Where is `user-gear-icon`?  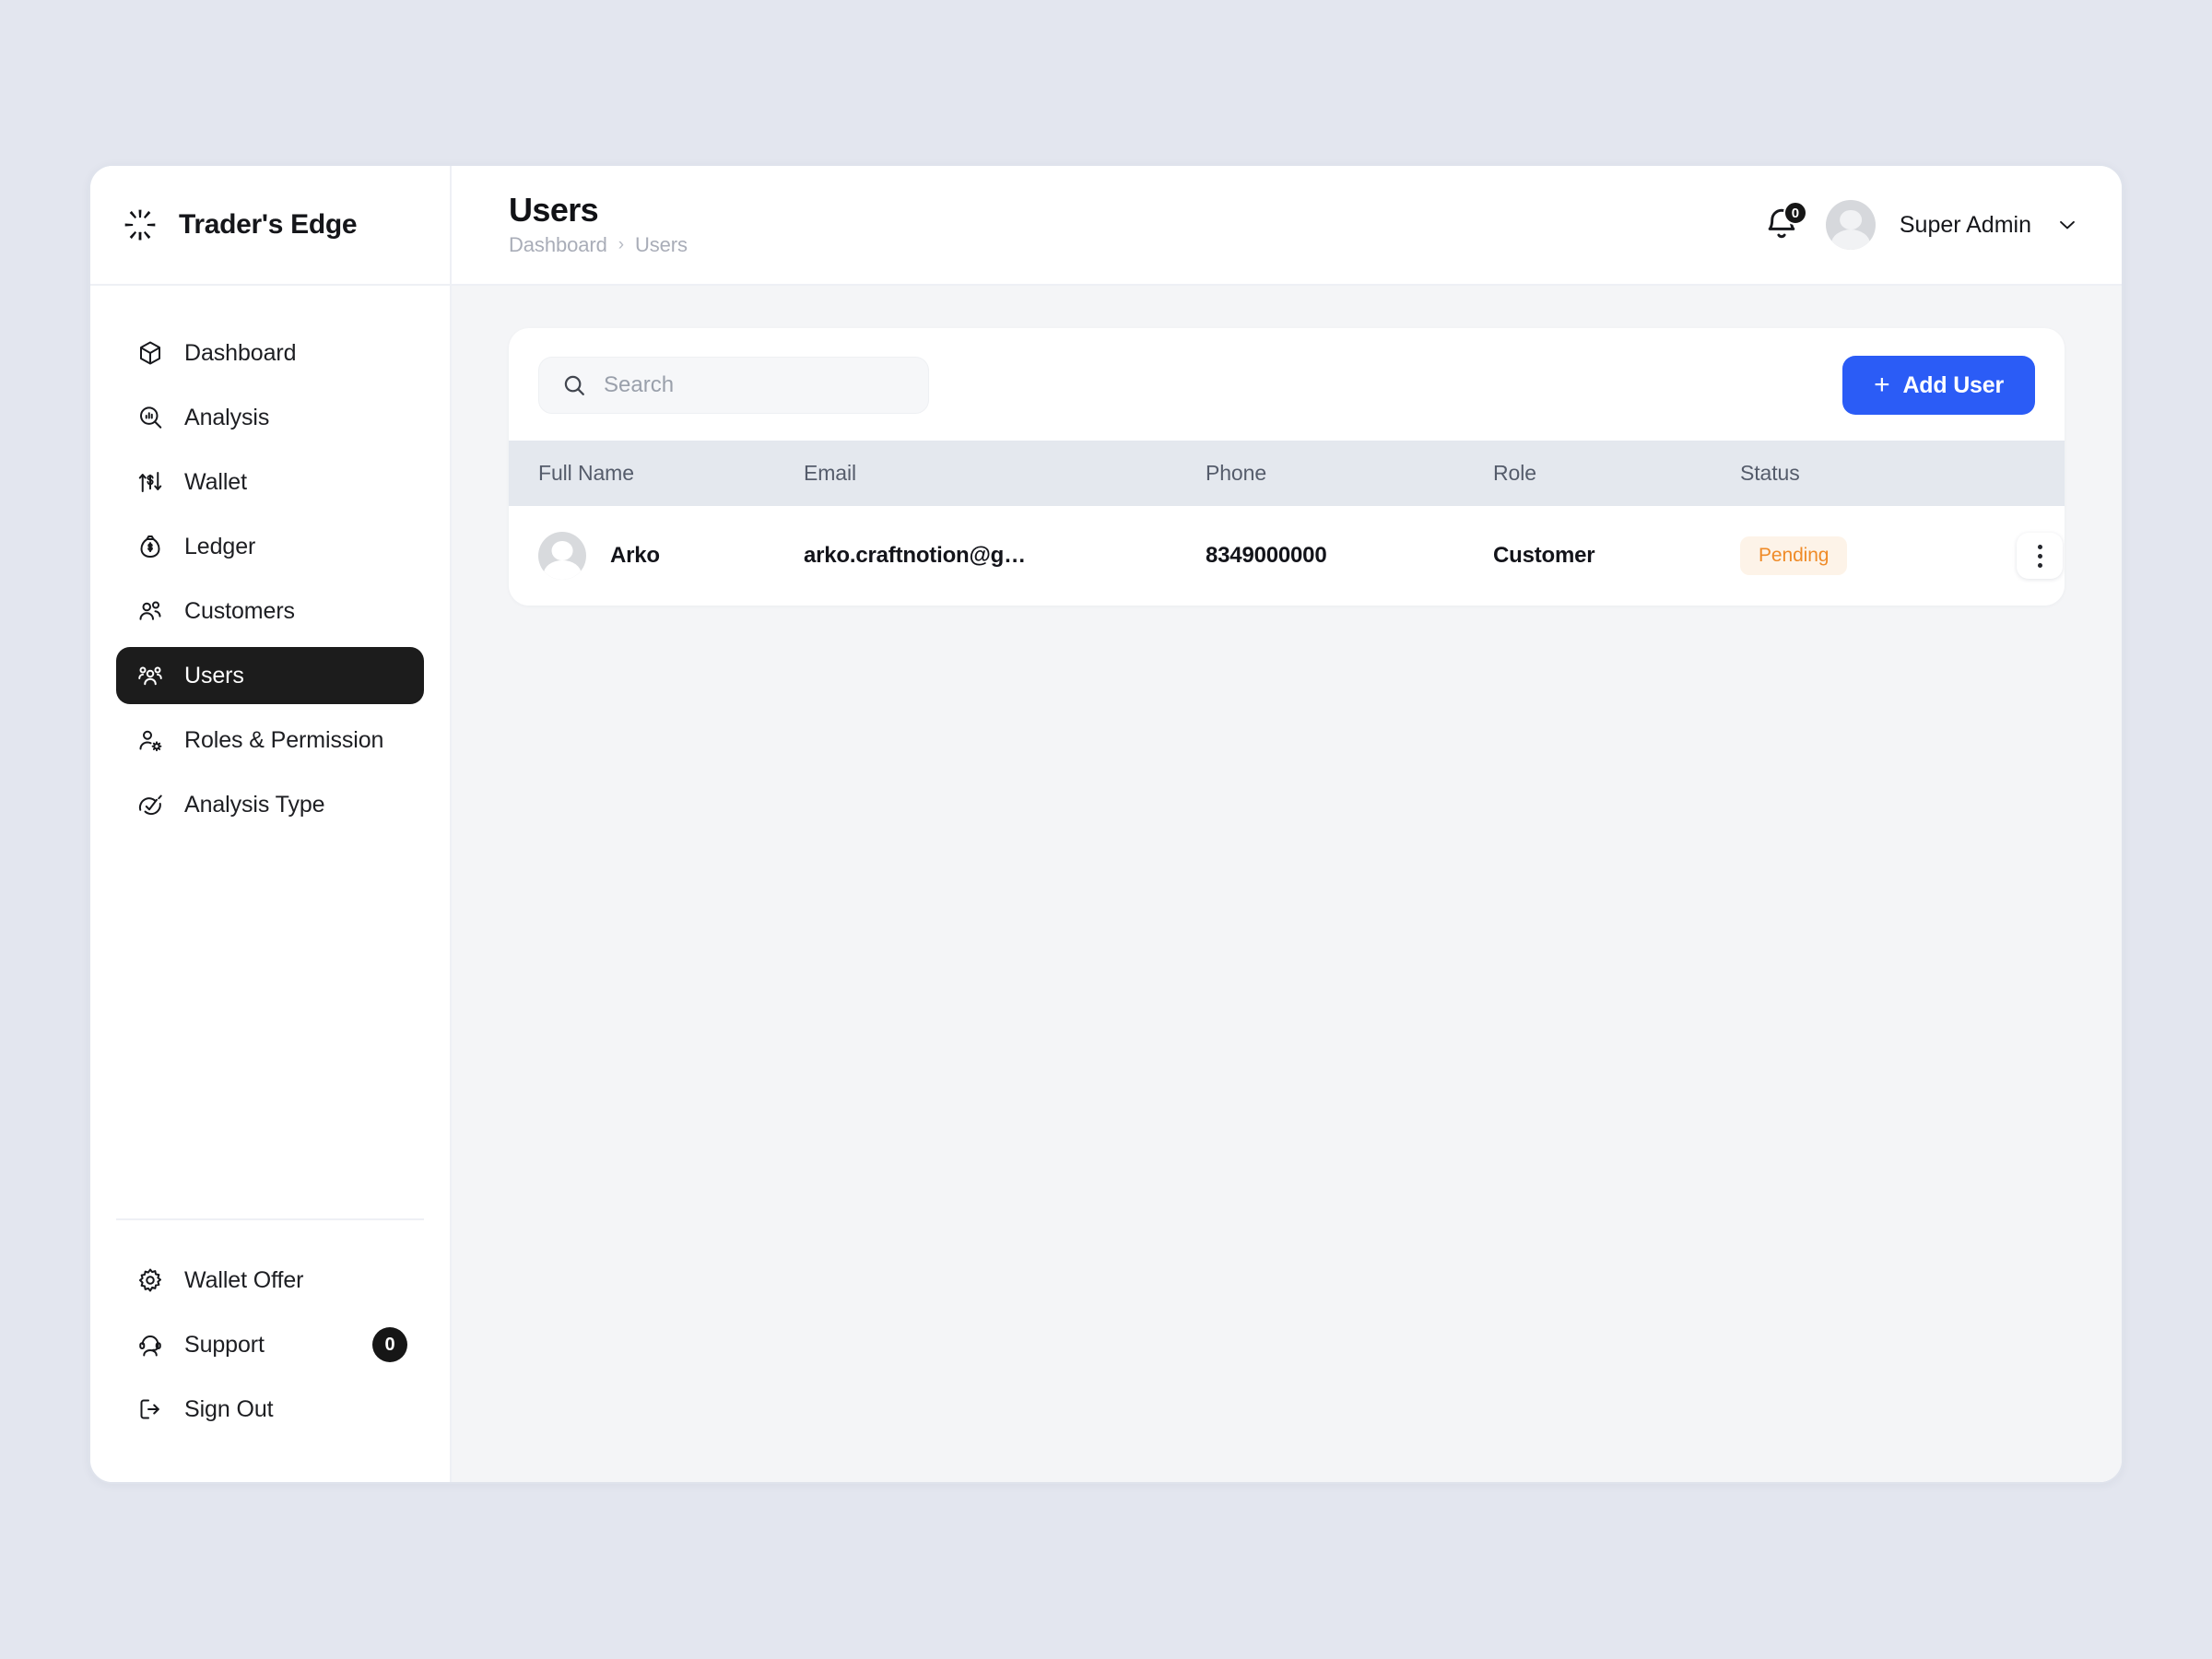 user-gear-icon is located at coordinates (150, 741).